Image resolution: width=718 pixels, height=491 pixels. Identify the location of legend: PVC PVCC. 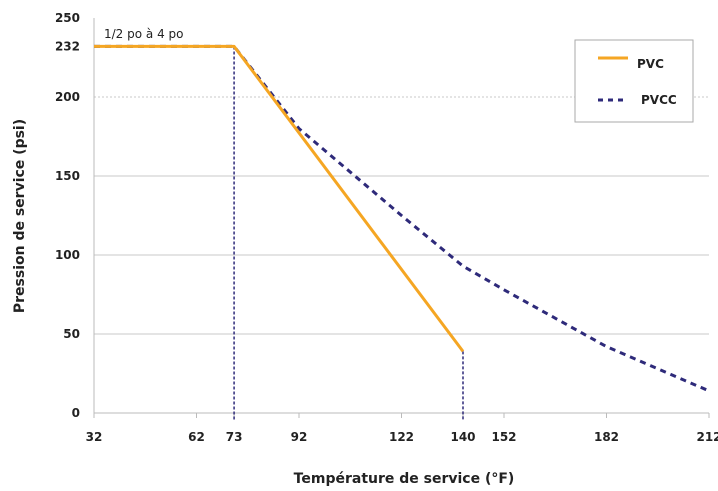
(634, 81).